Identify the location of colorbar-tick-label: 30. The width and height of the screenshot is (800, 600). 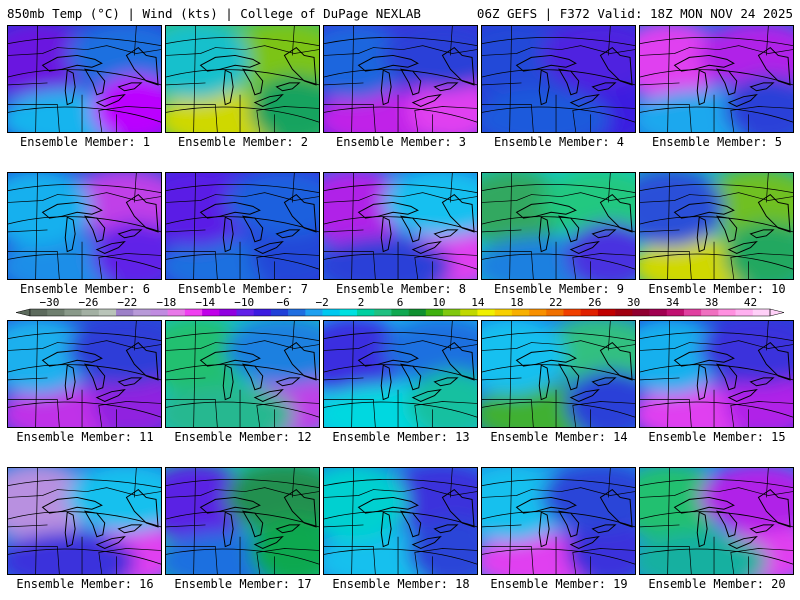
(633, 302).